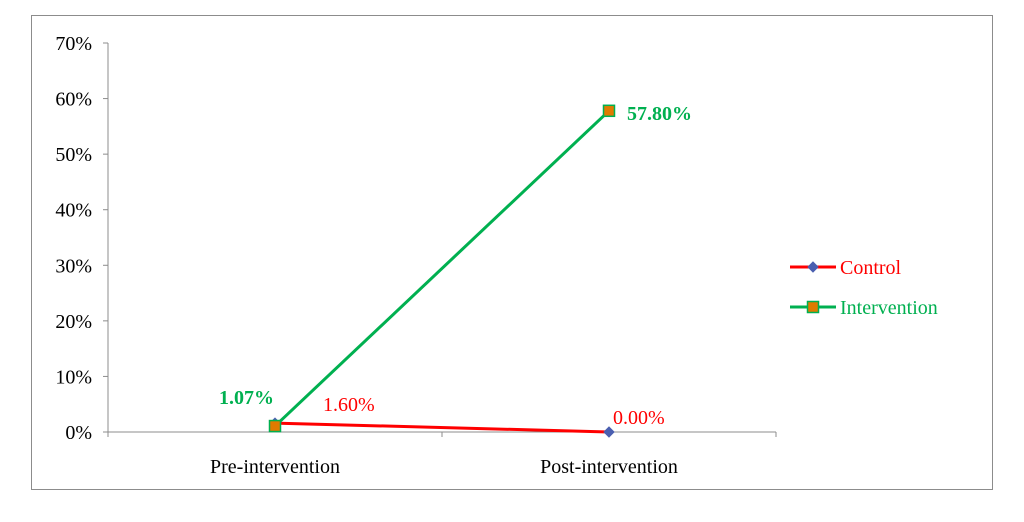 This screenshot has width=1024, height=522. I want to click on y-tick-label: 60%, so click(73, 100).